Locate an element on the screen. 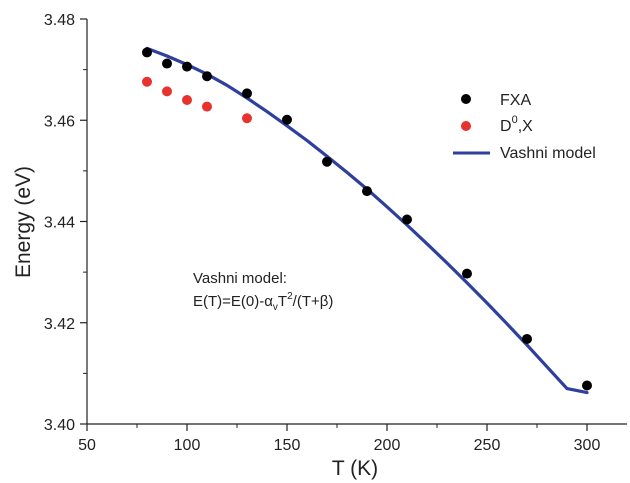  legend-d0x-main: D is located at coordinates (506, 126).